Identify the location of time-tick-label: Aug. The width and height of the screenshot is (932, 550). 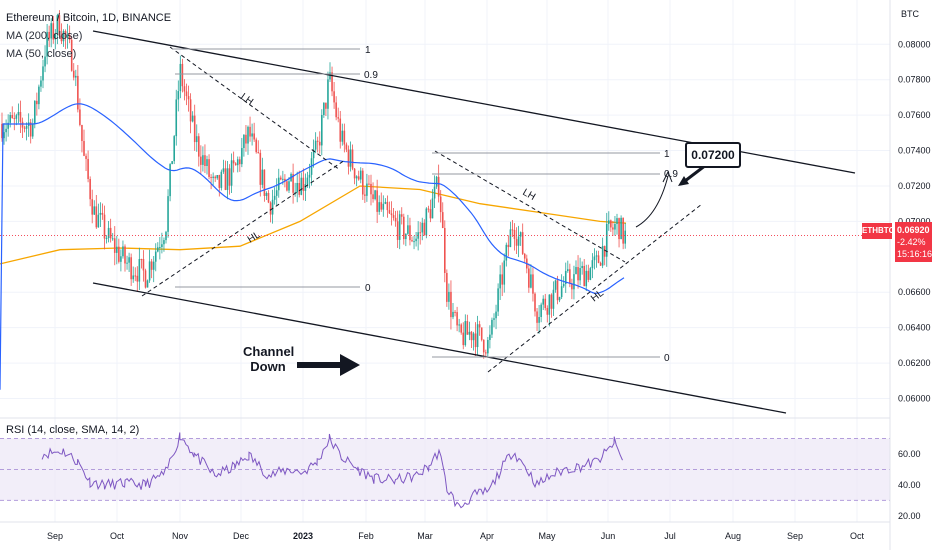
(733, 536).